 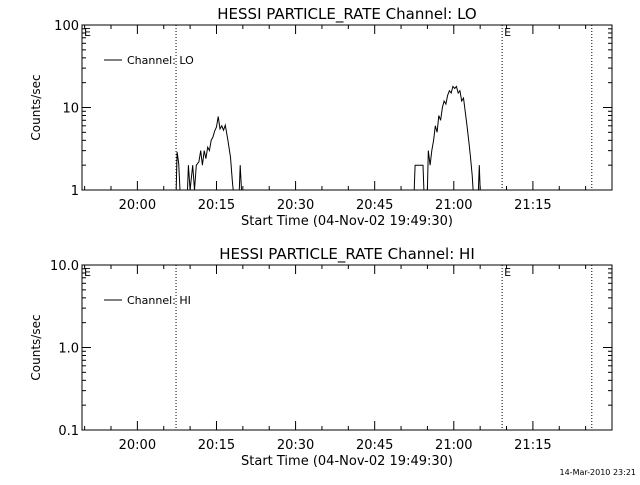 I want to click on hi-y-tick-label: 10.0, so click(x=64, y=266).